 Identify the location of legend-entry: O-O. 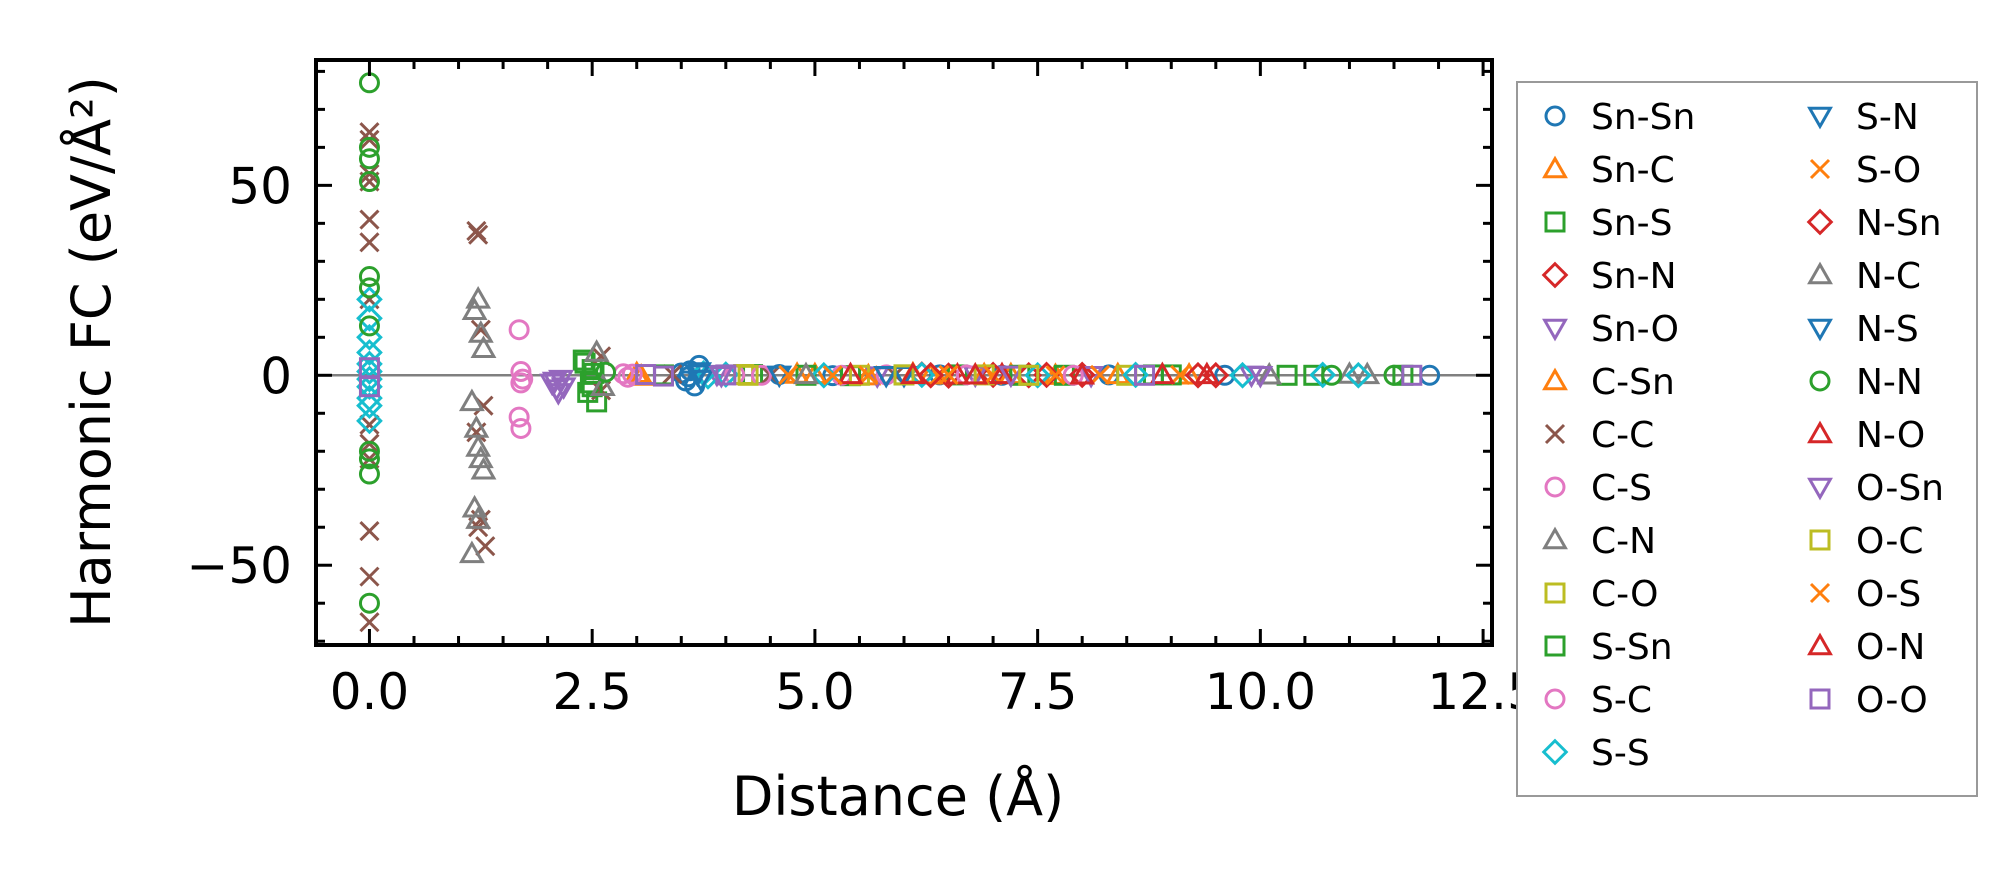
(1868, 700).